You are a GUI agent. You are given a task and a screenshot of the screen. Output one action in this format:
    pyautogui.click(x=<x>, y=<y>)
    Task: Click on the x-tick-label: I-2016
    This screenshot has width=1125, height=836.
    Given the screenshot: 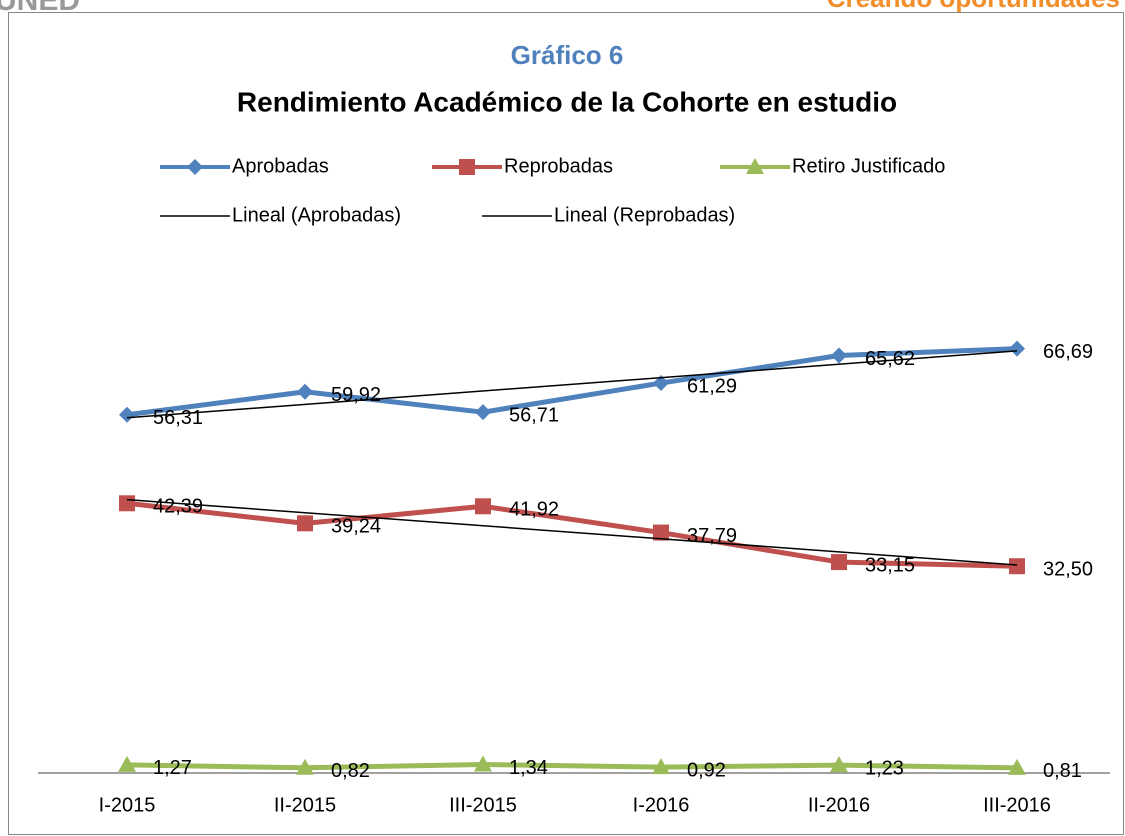 What is the action you would take?
    pyautogui.click(x=661, y=805)
    